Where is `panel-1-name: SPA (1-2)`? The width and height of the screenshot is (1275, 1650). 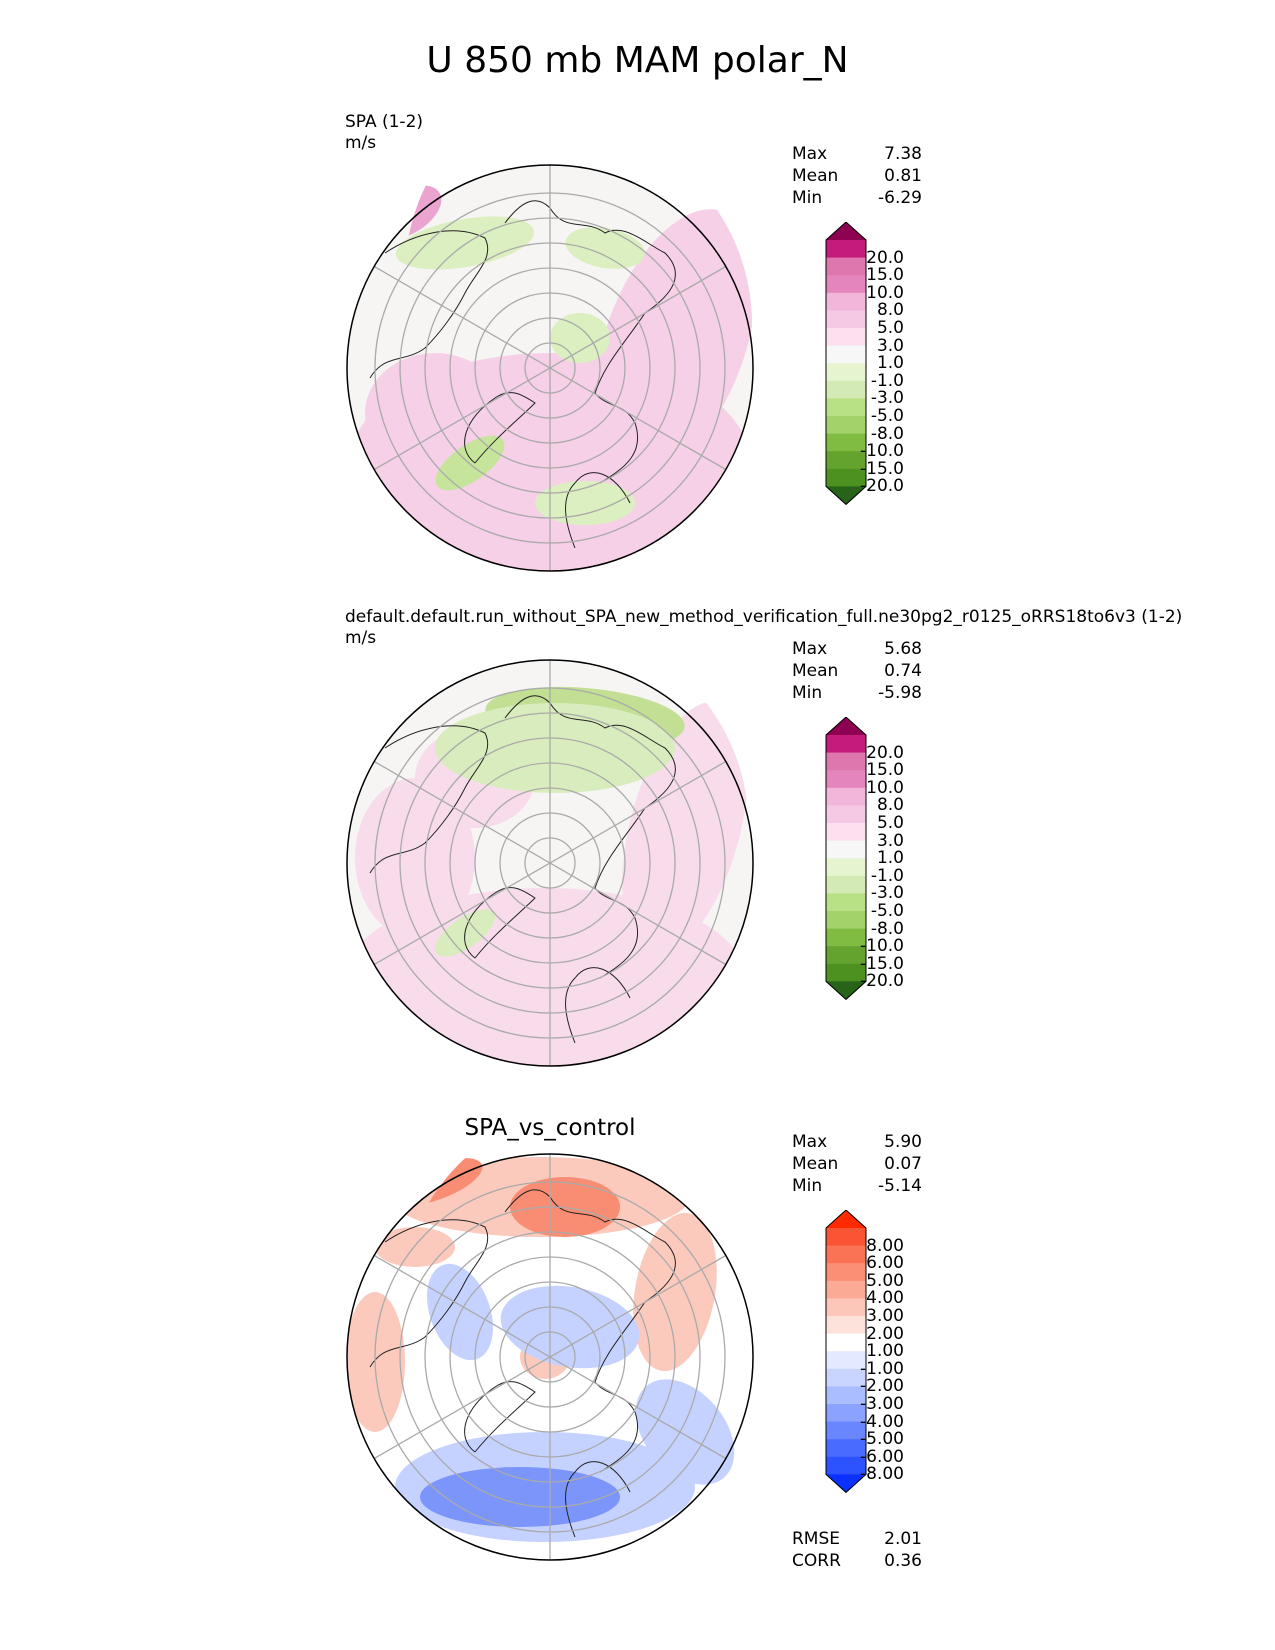 panel-1-name: SPA (1-2) is located at coordinates (384, 122).